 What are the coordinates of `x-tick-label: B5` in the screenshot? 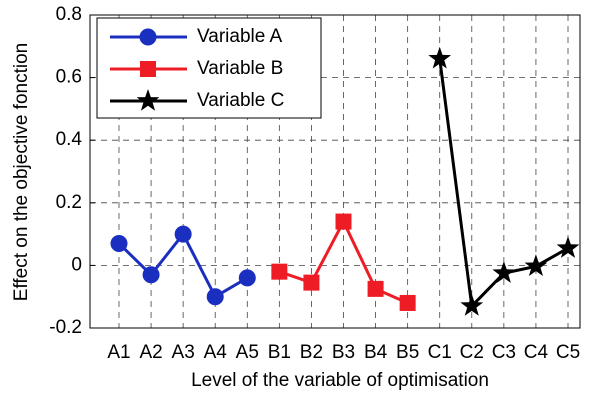 It's located at (407, 352).